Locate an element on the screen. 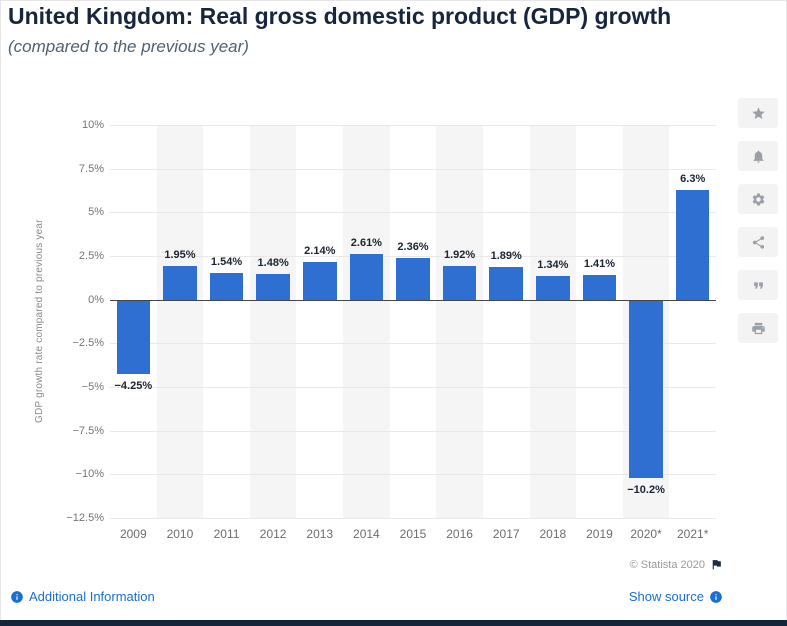 This screenshot has height=626, width=787. x-axis-label: 2012 is located at coordinates (273, 534).